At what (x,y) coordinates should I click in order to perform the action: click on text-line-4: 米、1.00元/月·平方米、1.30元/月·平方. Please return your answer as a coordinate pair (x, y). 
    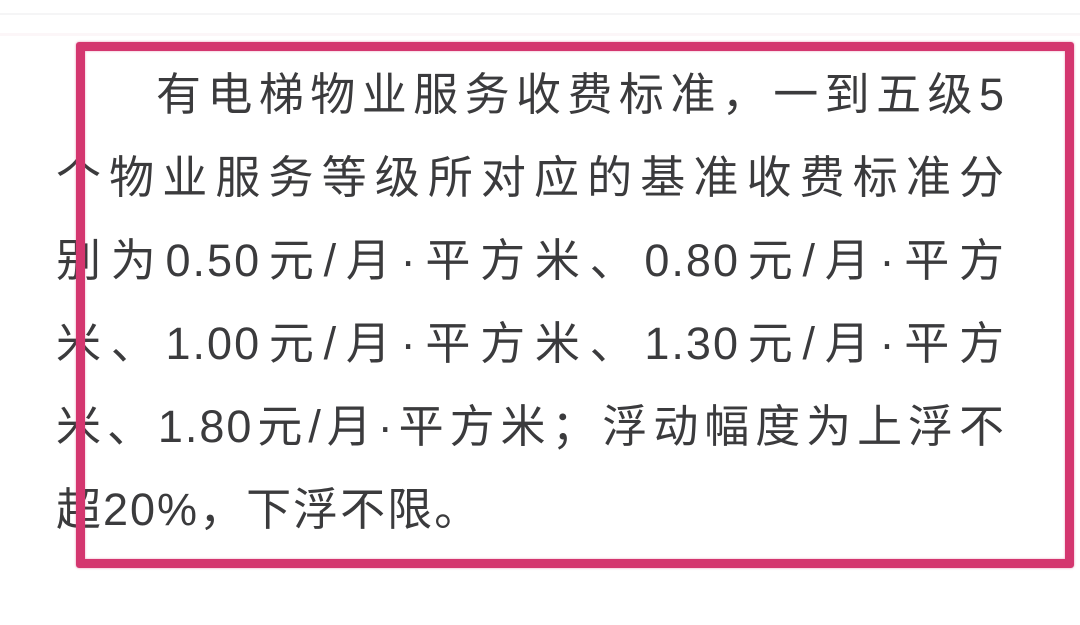
    Looking at the image, I should click on (531, 343).